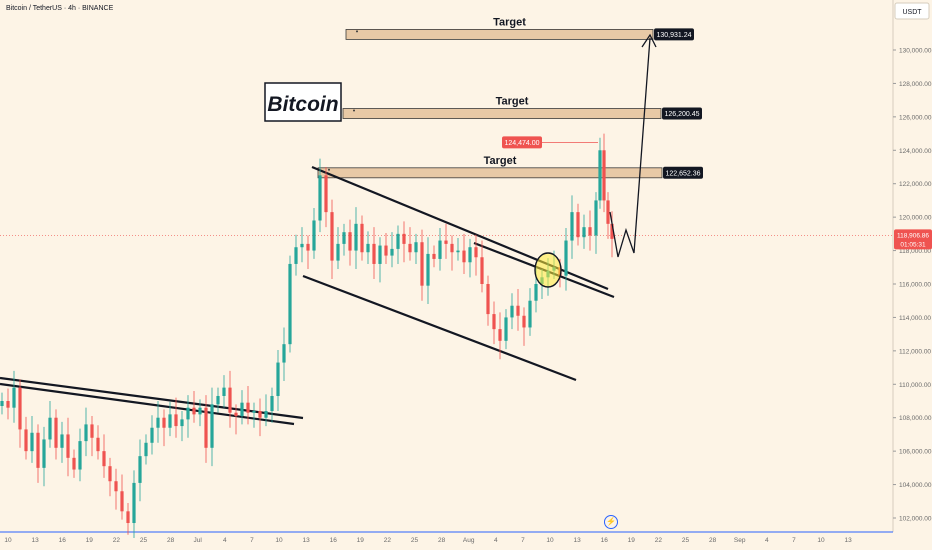 Image resolution: width=932 pixels, height=550 pixels. I want to click on target-price-label: 130,931.24, so click(673, 35).